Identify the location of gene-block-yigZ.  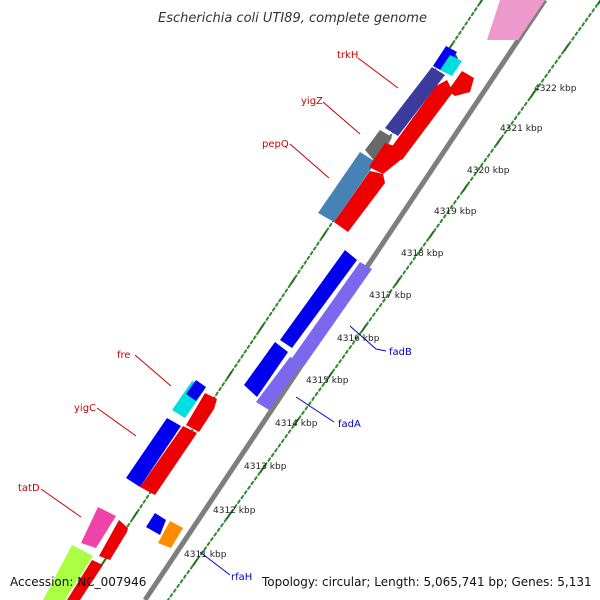
(378, 147).